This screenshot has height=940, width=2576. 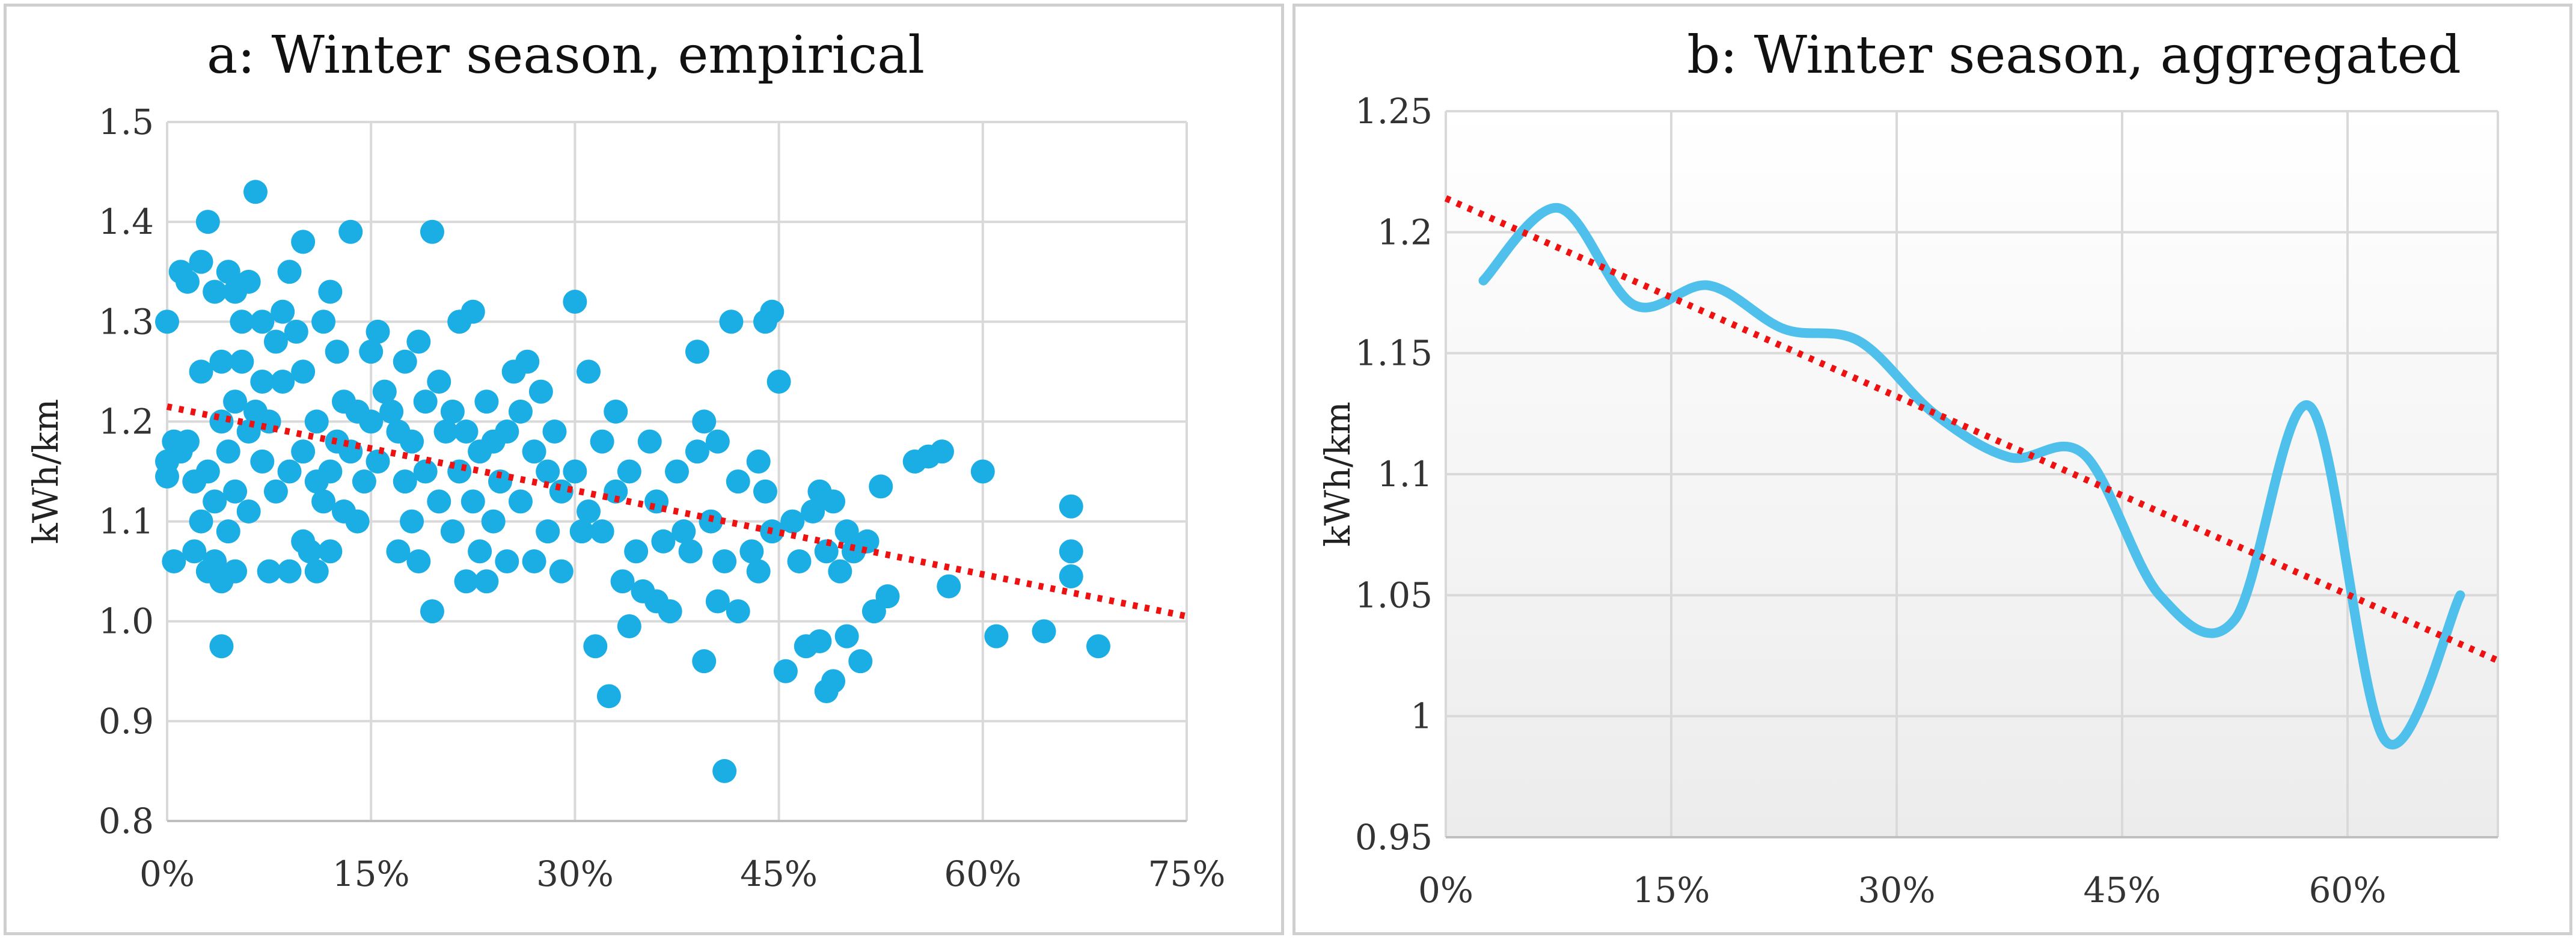 What do you see at coordinates (677, 511) in the screenshot?
I see `trendline` at bounding box center [677, 511].